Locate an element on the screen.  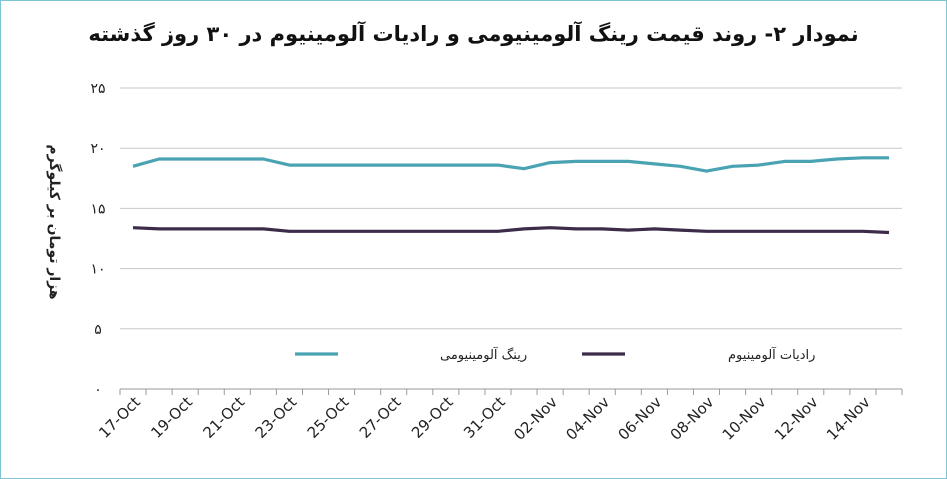
x-tick-label: 27-Oct is located at coordinates (380, 417).